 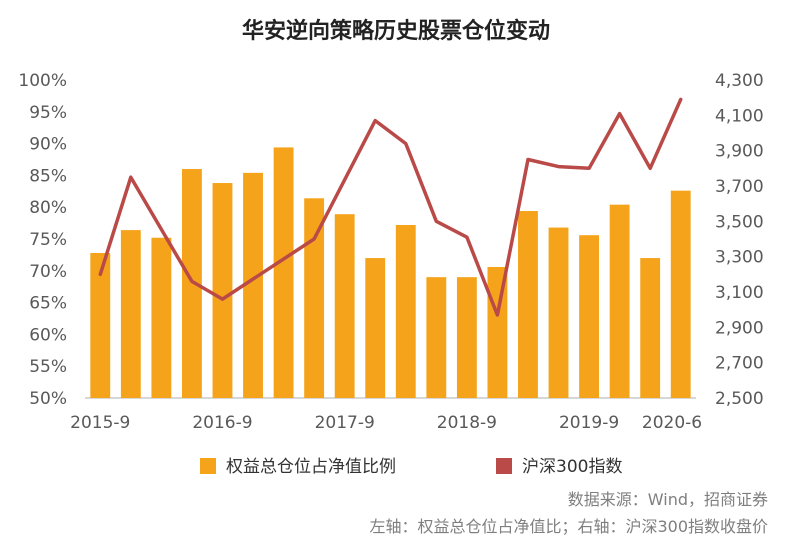 What do you see at coordinates (739, 187) in the screenshot?
I see `y-right-tick-label: 3,700` at bounding box center [739, 187].